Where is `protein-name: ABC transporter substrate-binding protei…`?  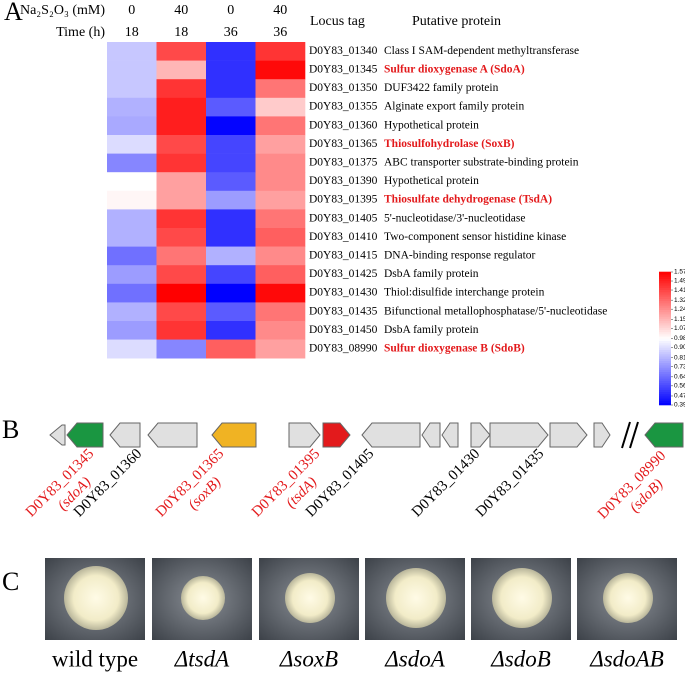 protein-name: ABC transporter substrate-binding protei… is located at coordinates (481, 163).